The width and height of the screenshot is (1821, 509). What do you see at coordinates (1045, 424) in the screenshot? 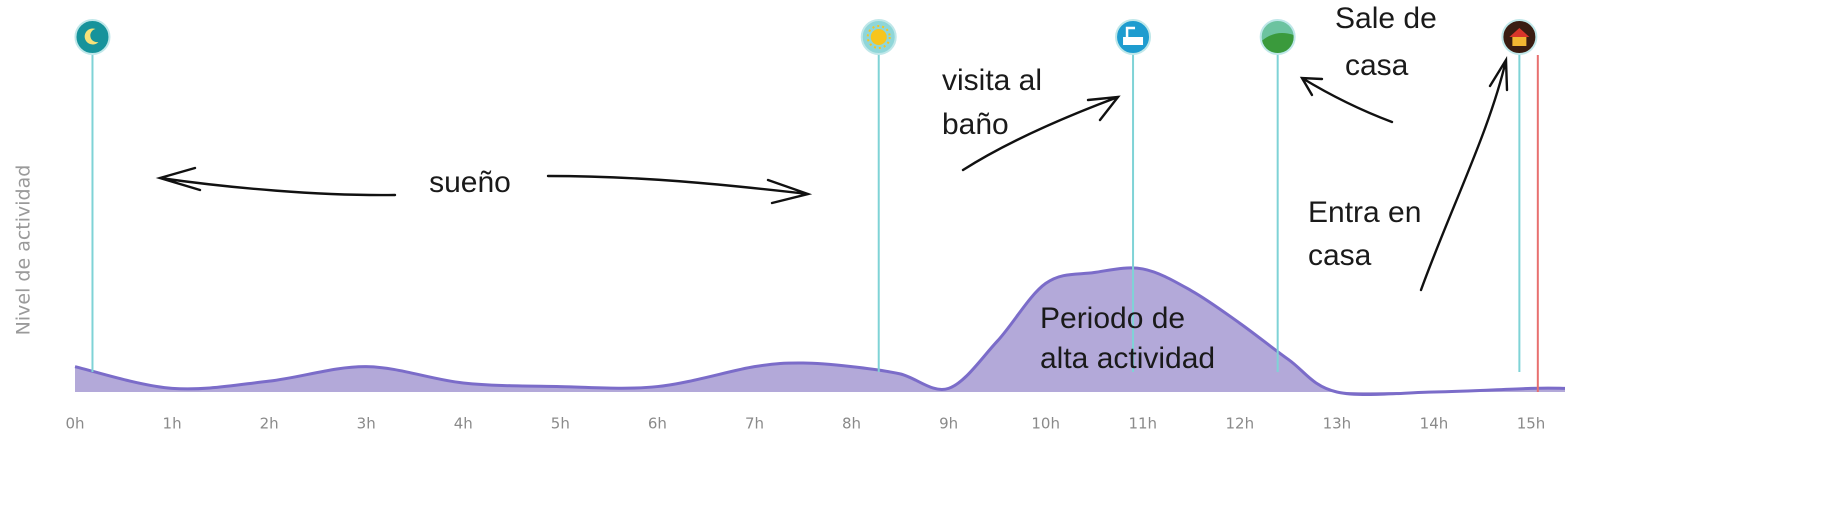
I see `x-tick-label: 10h` at bounding box center [1045, 424].